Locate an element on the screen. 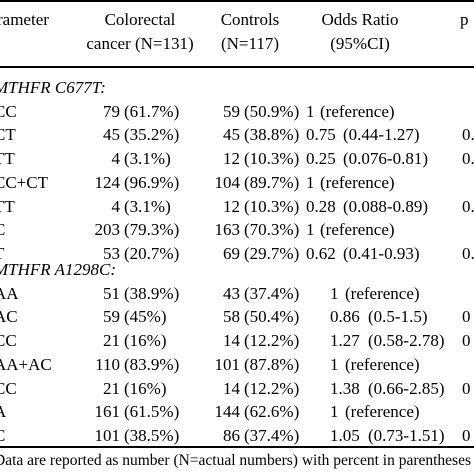  row-parameter: AC is located at coordinates (9, 317).